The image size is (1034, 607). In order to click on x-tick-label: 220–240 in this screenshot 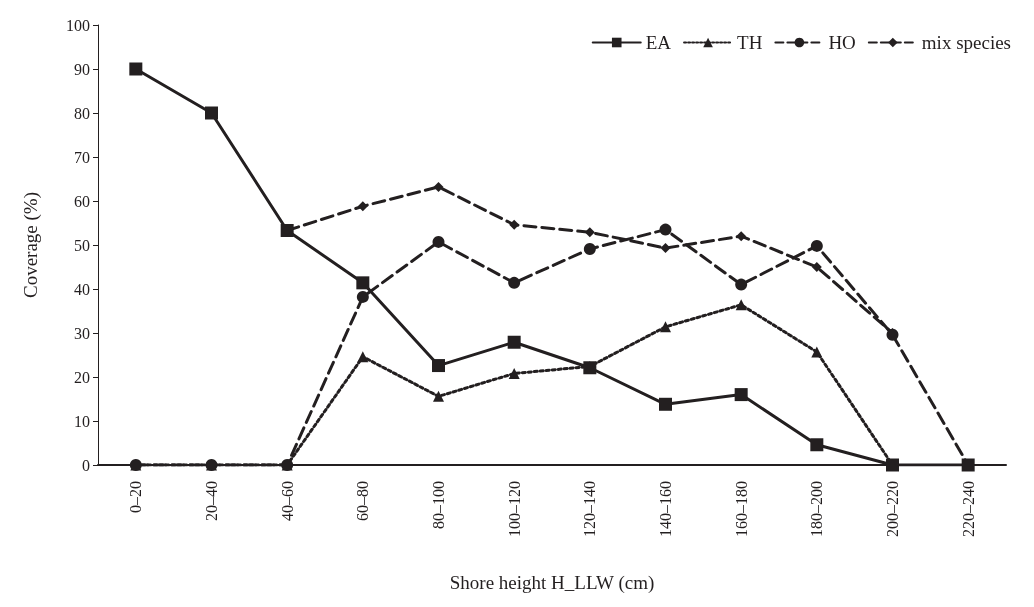, I will do `click(968, 509)`.